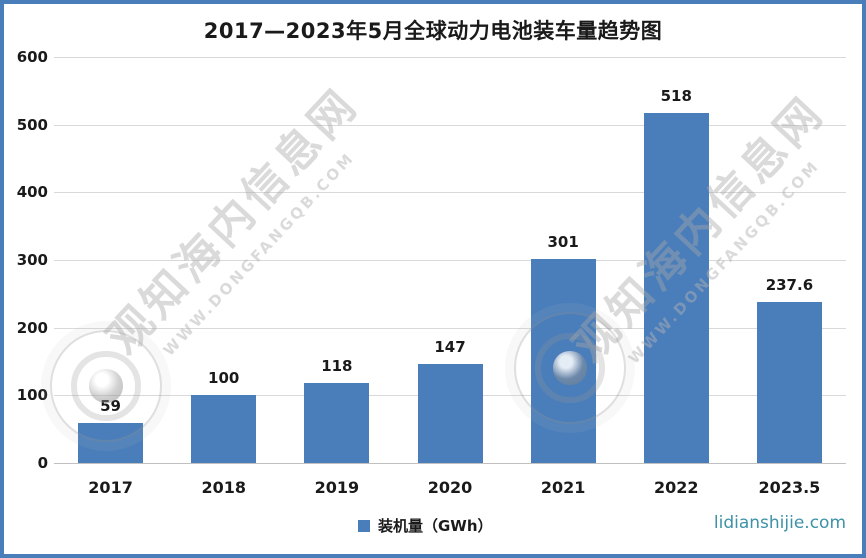  I want to click on legend: 装机量（GWh）, so click(425, 525).